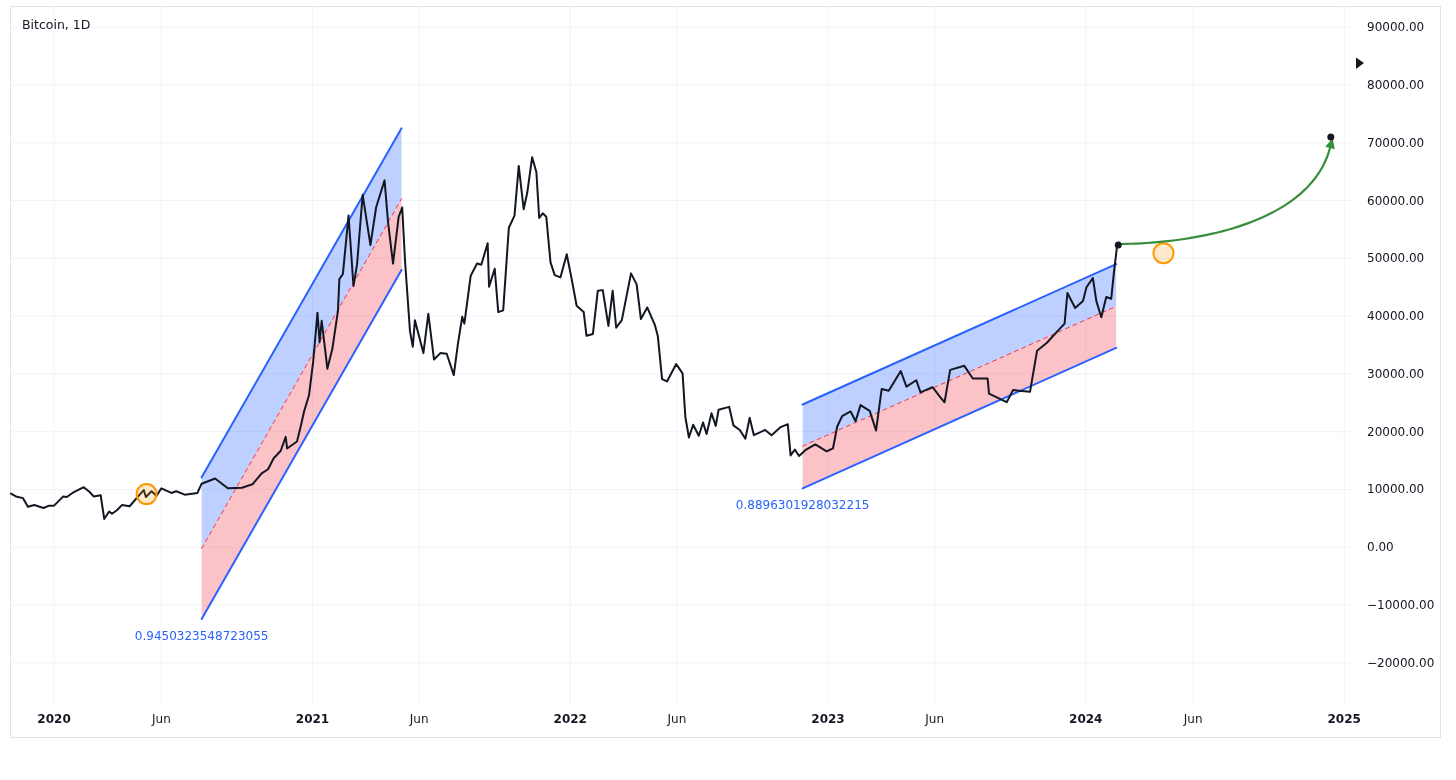 The height and width of the screenshot is (780, 1456). I want to click on y-tick-label: 0.00, so click(1380, 546).